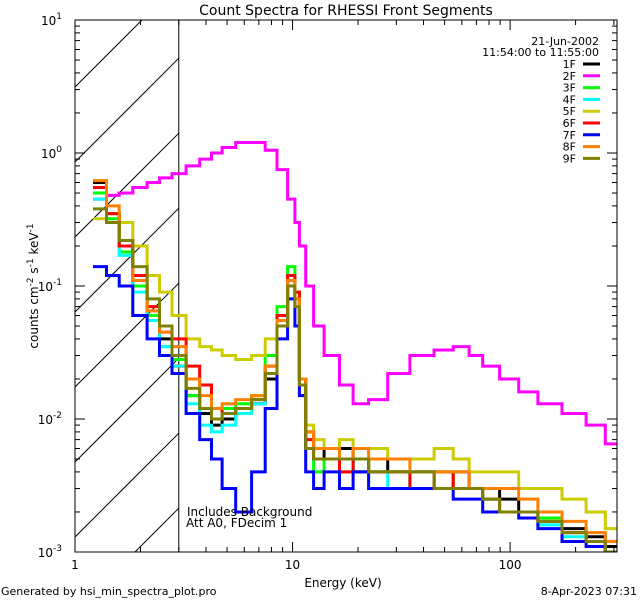 The width and height of the screenshot is (640, 600). What do you see at coordinates (292, 565) in the screenshot?
I see `x-tick-label: 10` at bounding box center [292, 565].